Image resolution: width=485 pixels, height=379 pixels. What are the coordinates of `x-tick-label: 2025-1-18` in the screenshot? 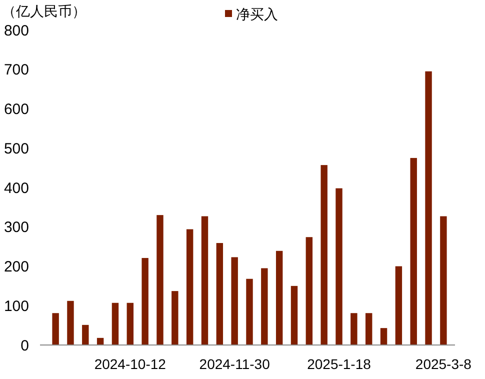 It's located at (339, 364).